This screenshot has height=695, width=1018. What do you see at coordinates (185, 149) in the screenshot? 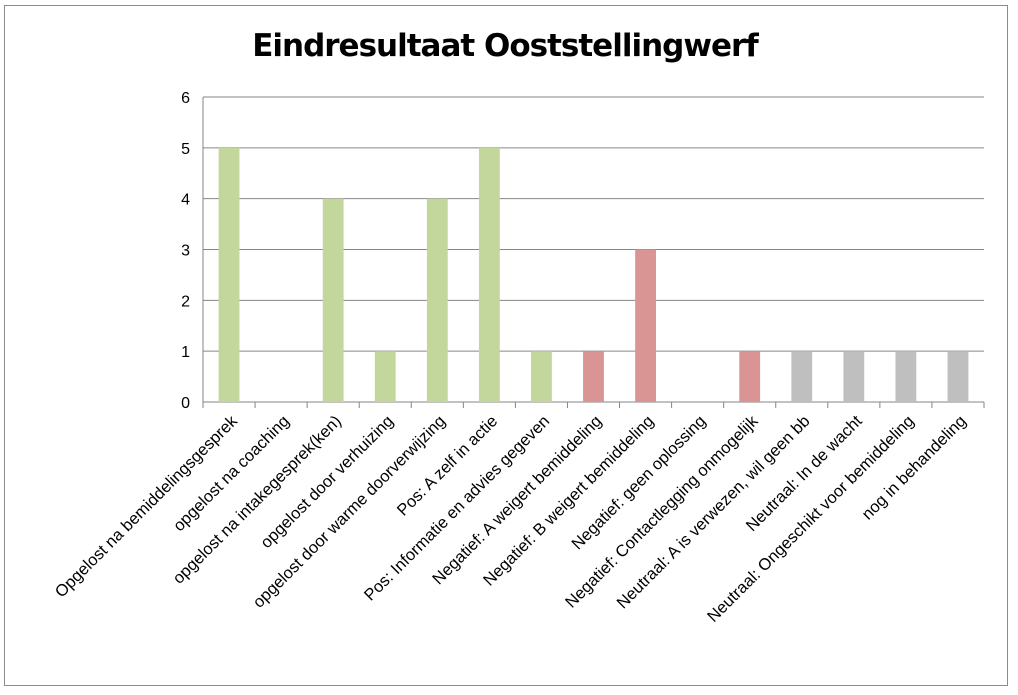
I see `y-tick-label: 5` at bounding box center [185, 149].